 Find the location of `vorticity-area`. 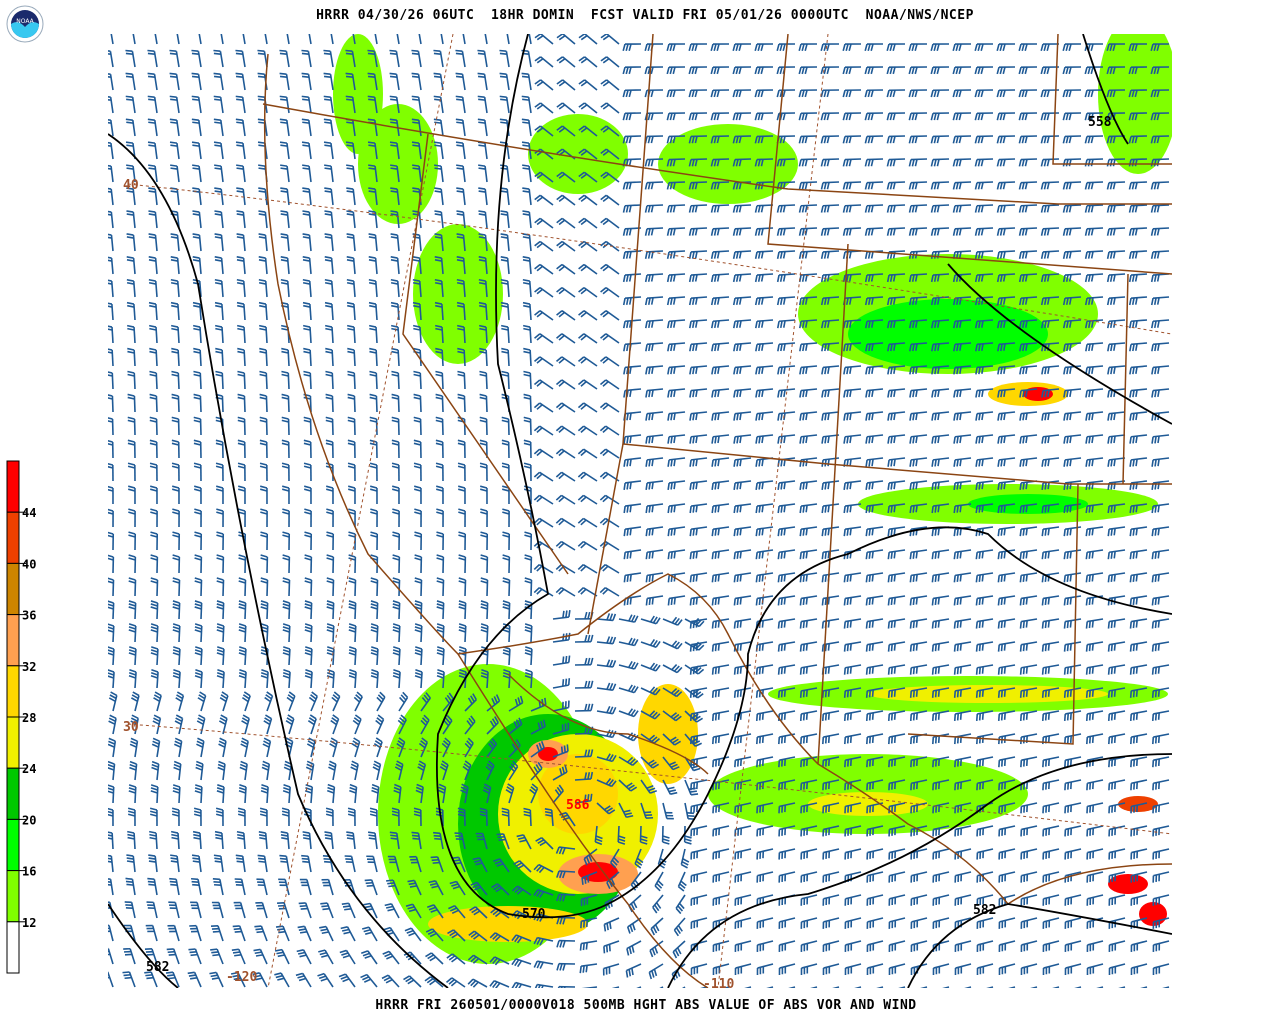

vorticity-area is located at coordinates (948, 334).